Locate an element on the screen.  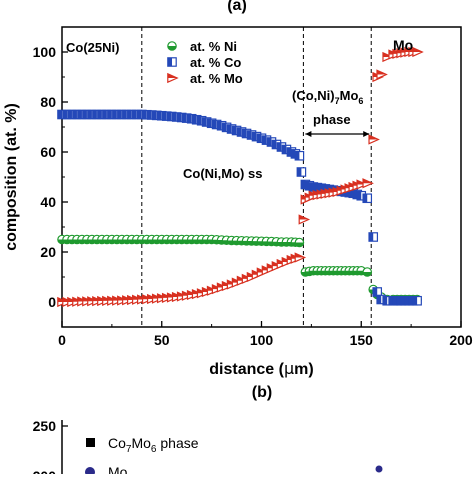
phase-width-arrow is located at coordinates (337, 134).